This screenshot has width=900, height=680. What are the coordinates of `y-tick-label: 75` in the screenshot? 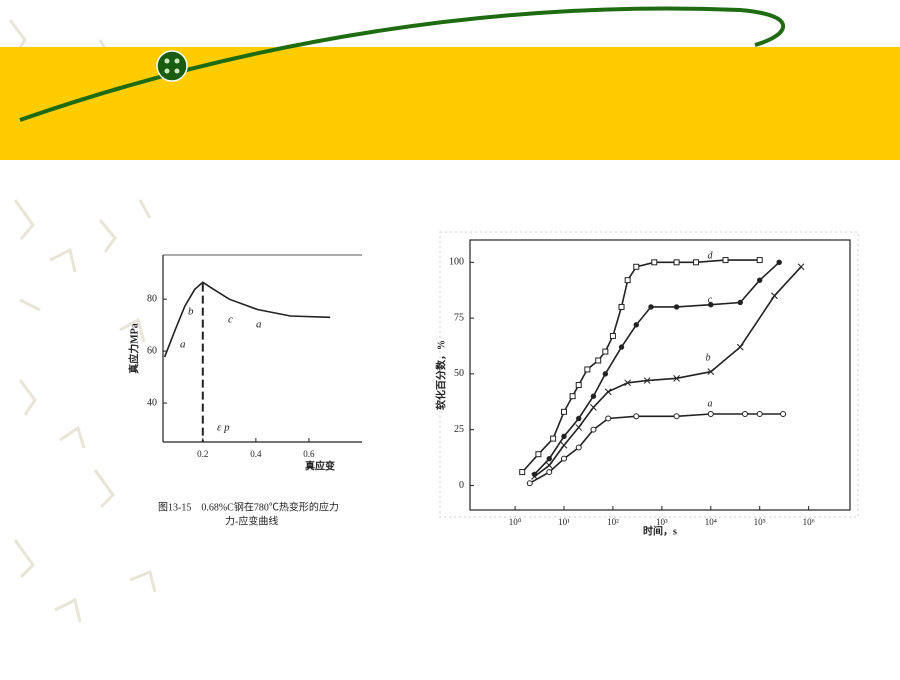 It's located at (459, 317).